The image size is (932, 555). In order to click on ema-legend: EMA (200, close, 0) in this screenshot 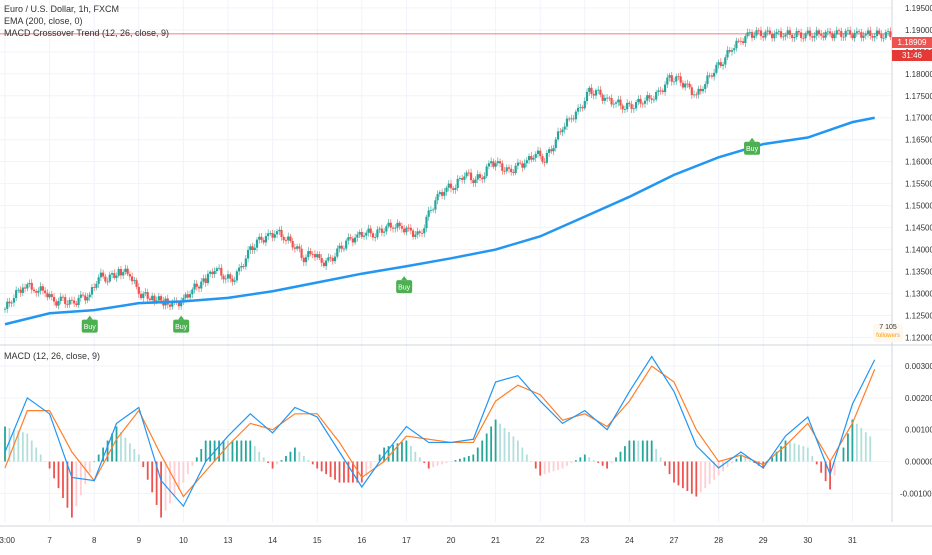, I will do `click(43, 21)`.